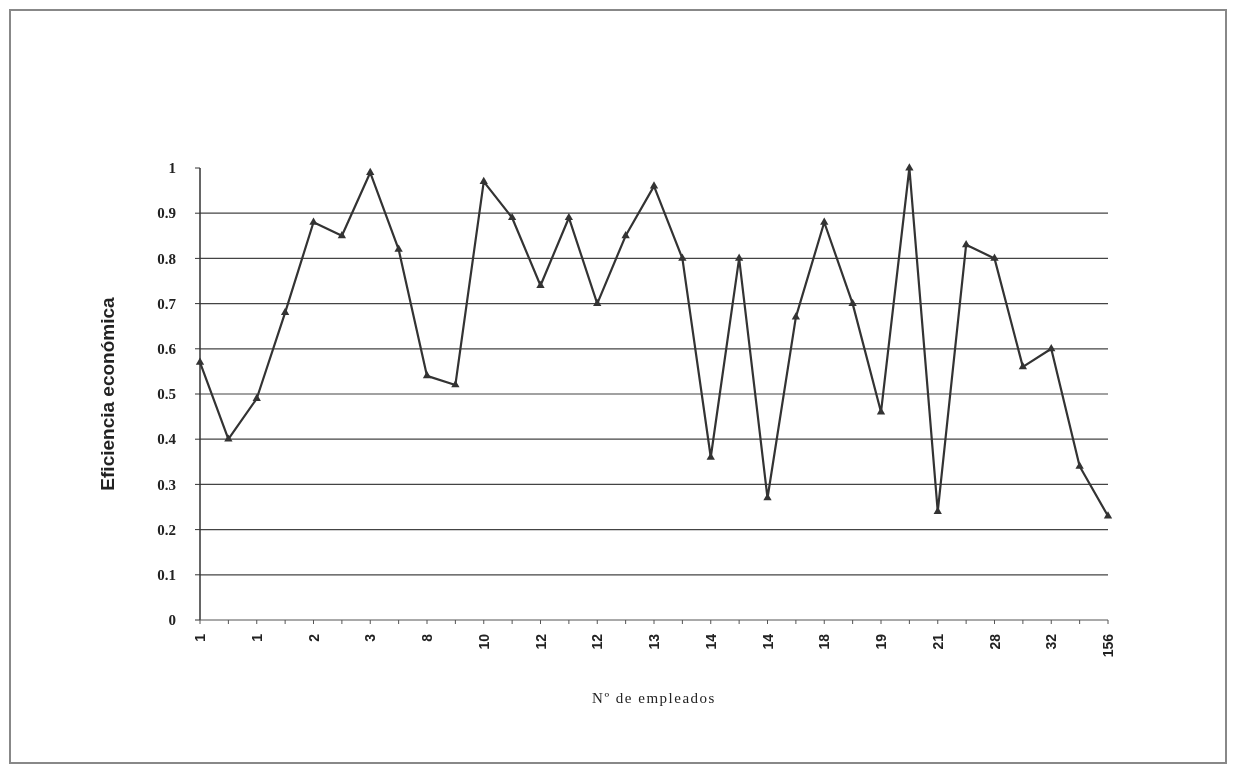  What do you see at coordinates (166, 258) in the screenshot?
I see `y-tick-label: 0.8` at bounding box center [166, 258].